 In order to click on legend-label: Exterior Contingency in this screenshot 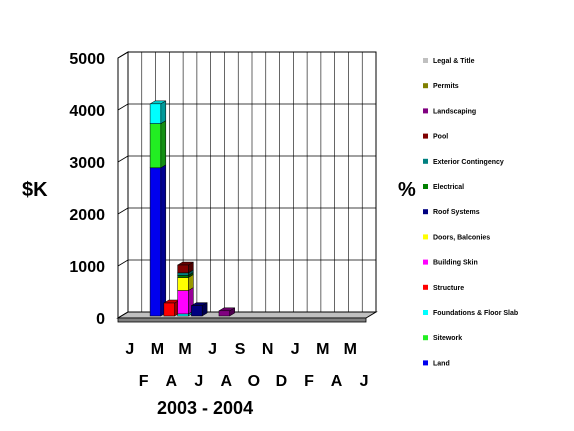, I will do `click(468, 162)`.